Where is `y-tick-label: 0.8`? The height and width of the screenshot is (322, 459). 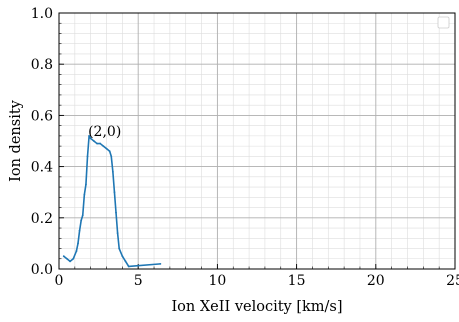 y-tick-label: 0.8 is located at coordinates (42, 65).